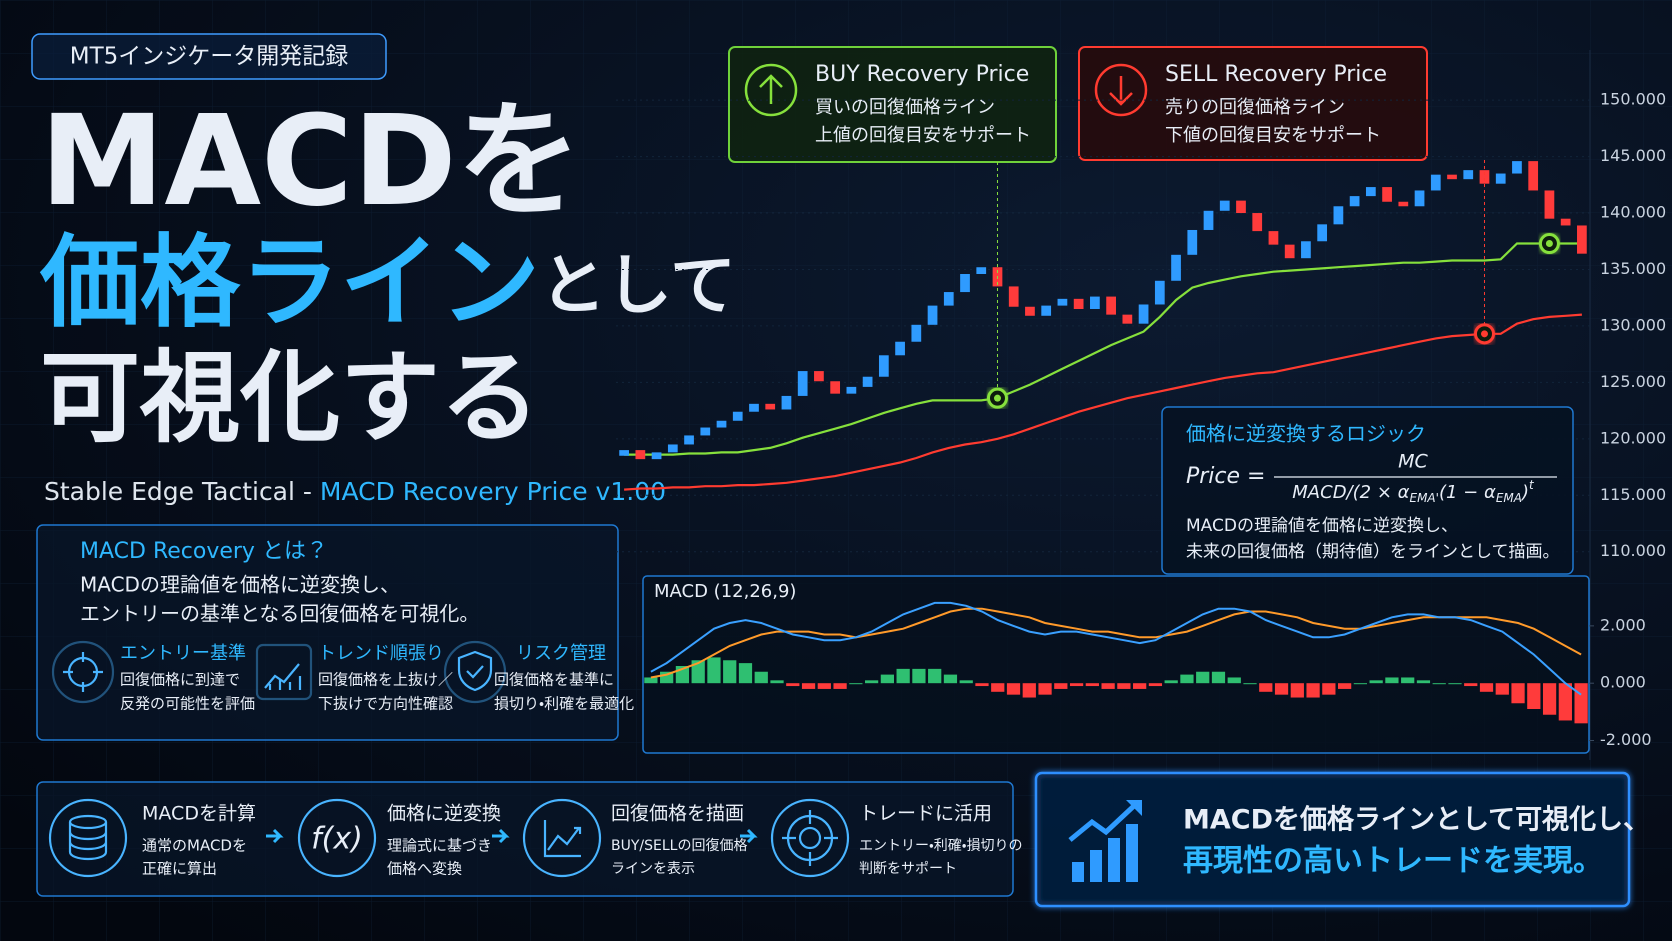 This screenshot has height=941, width=1672. What do you see at coordinates (179, 869) in the screenshot?
I see `step-line: 正確に算出` at bounding box center [179, 869].